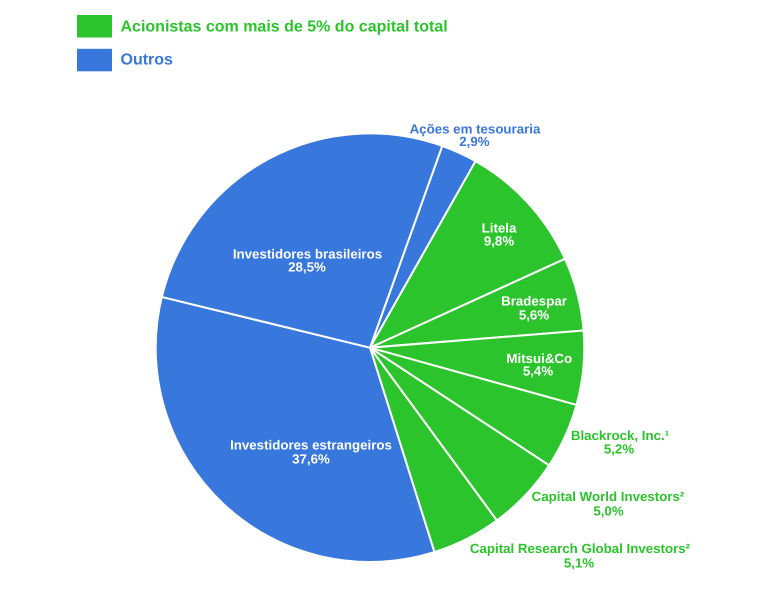 Image resolution: width=779 pixels, height=604 pixels. What do you see at coordinates (538, 371) in the screenshot?
I see `svg-text: 5,4%` at bounding box center [538, 371].